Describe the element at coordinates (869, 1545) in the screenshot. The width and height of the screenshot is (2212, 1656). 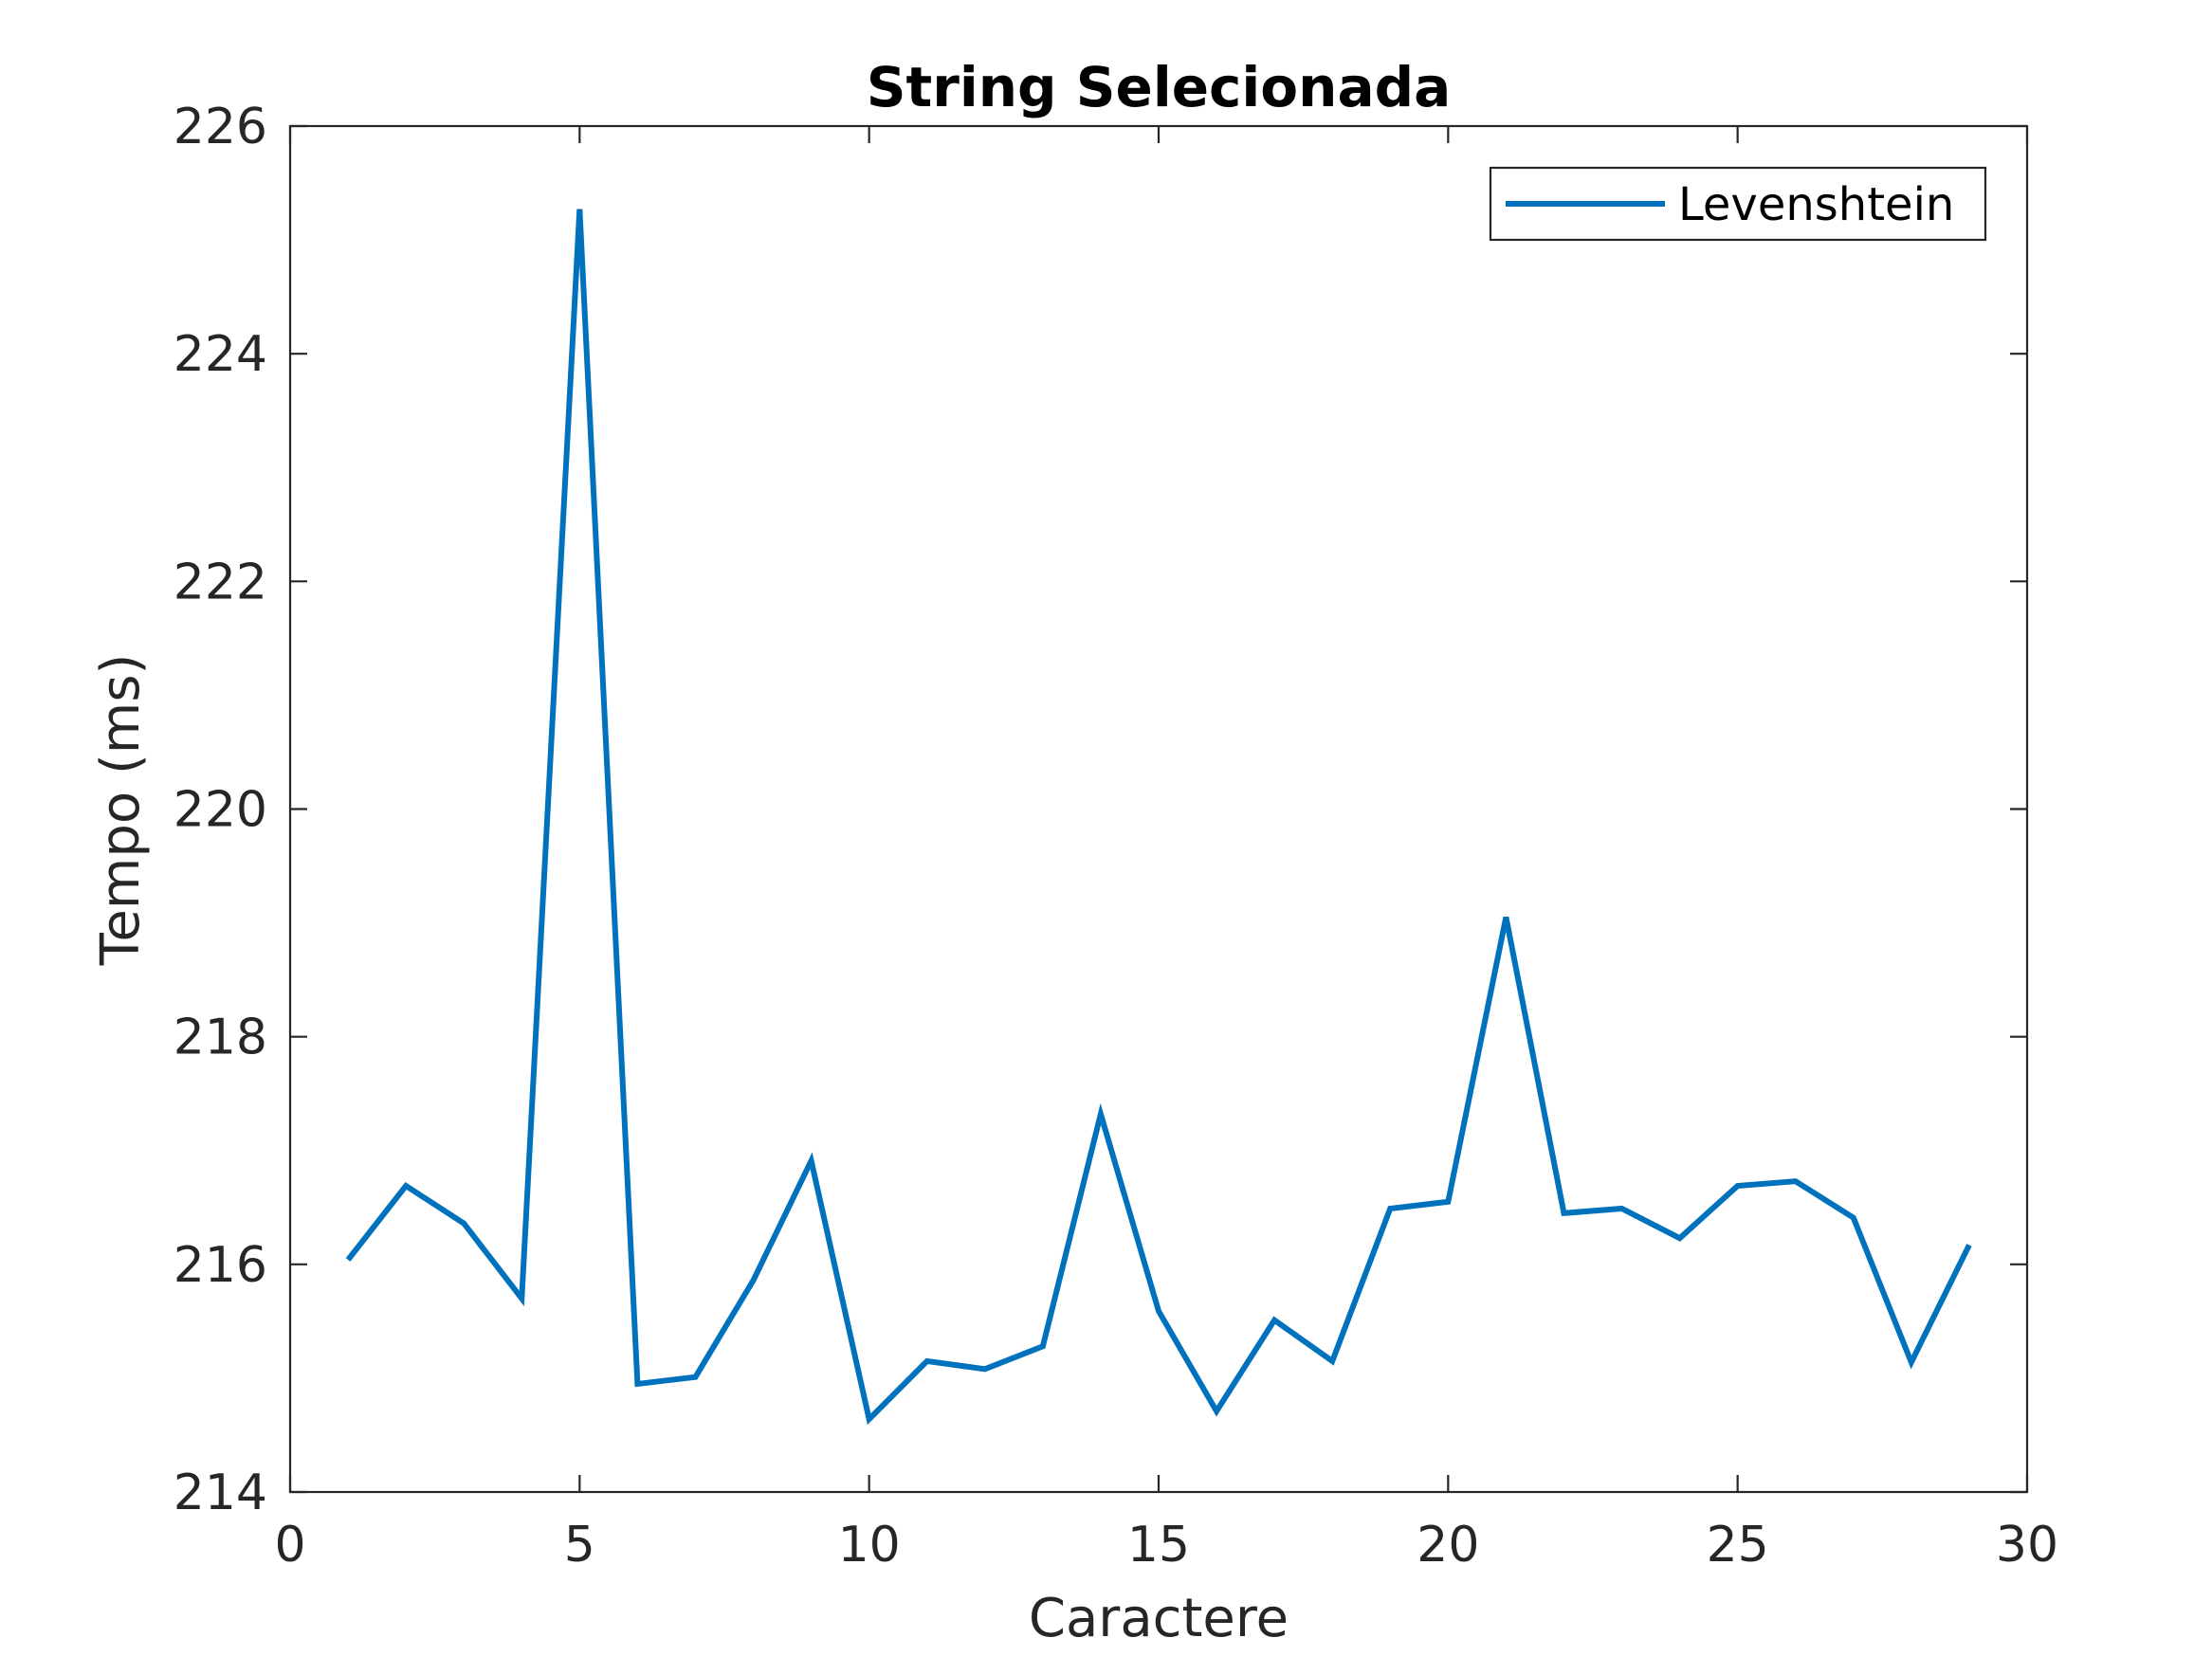
I see `x-tick-label: 10` at that location.